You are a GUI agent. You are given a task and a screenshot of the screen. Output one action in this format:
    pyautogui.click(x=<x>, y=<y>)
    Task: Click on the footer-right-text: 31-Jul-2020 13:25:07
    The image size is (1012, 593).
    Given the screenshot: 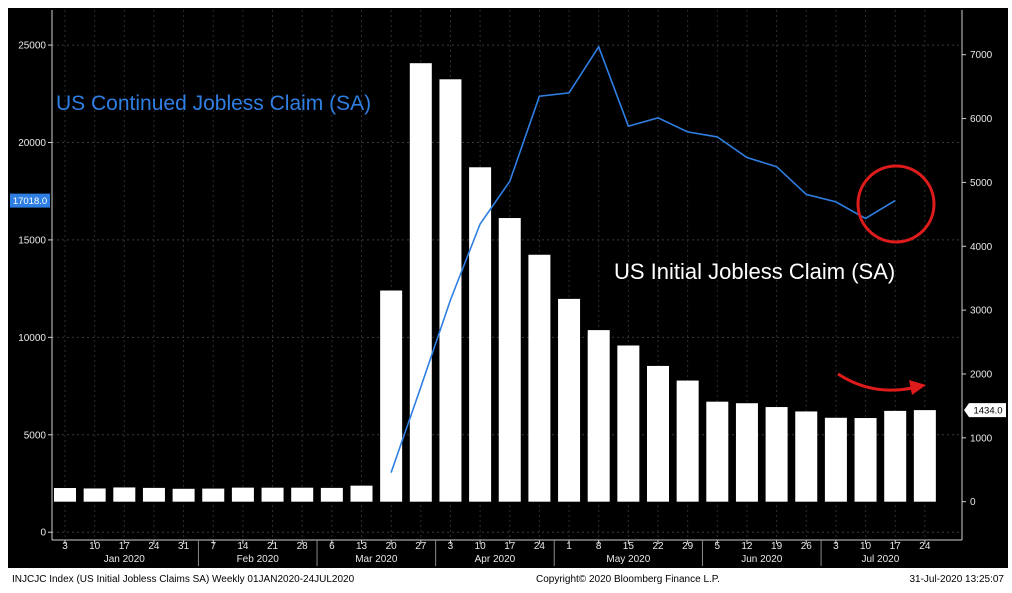 What is the action you would take?
    pyautogui.click(x=956, y=579)
    